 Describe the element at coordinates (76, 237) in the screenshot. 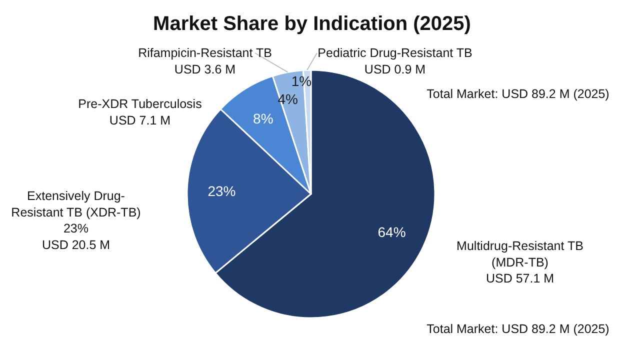

I see `text: 23% USD 20.5 M` at that location.